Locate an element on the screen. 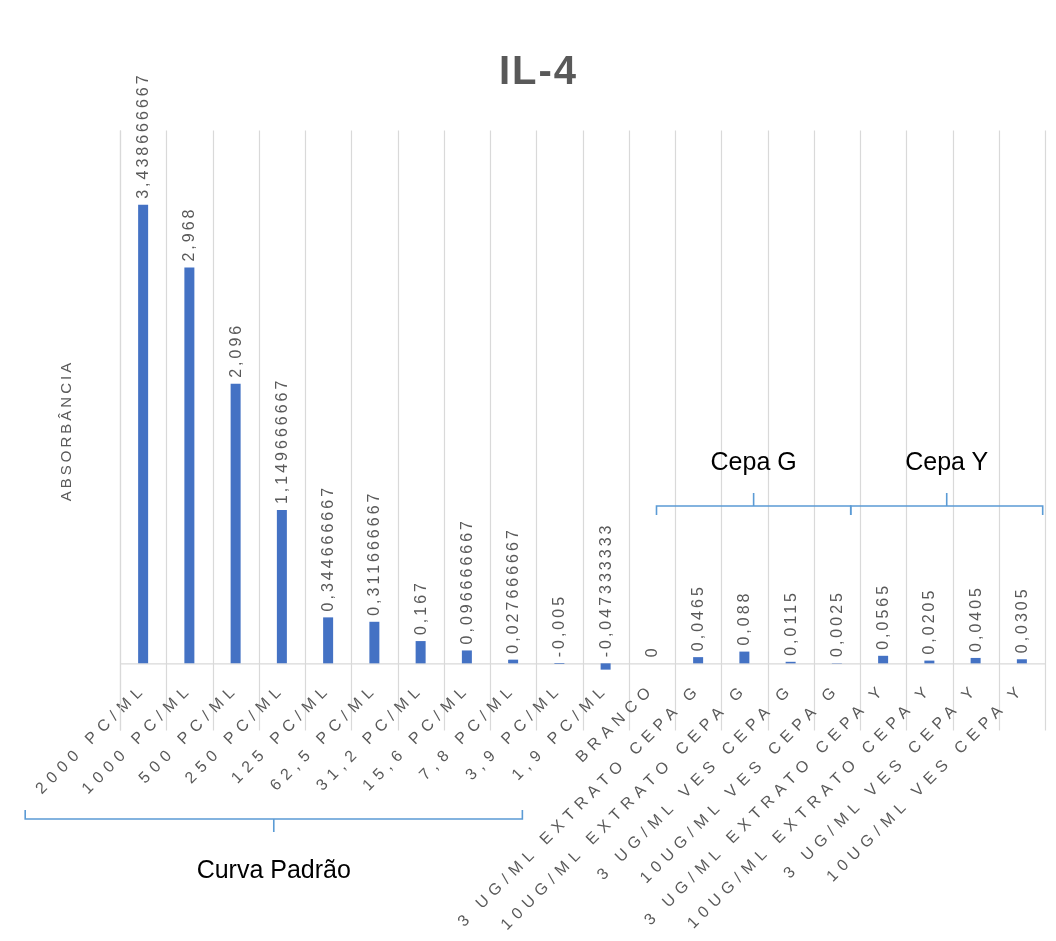 The height and width of the screenshot is (941, 1056). data-label: 0,0025 is located at coordinates (836, 623).